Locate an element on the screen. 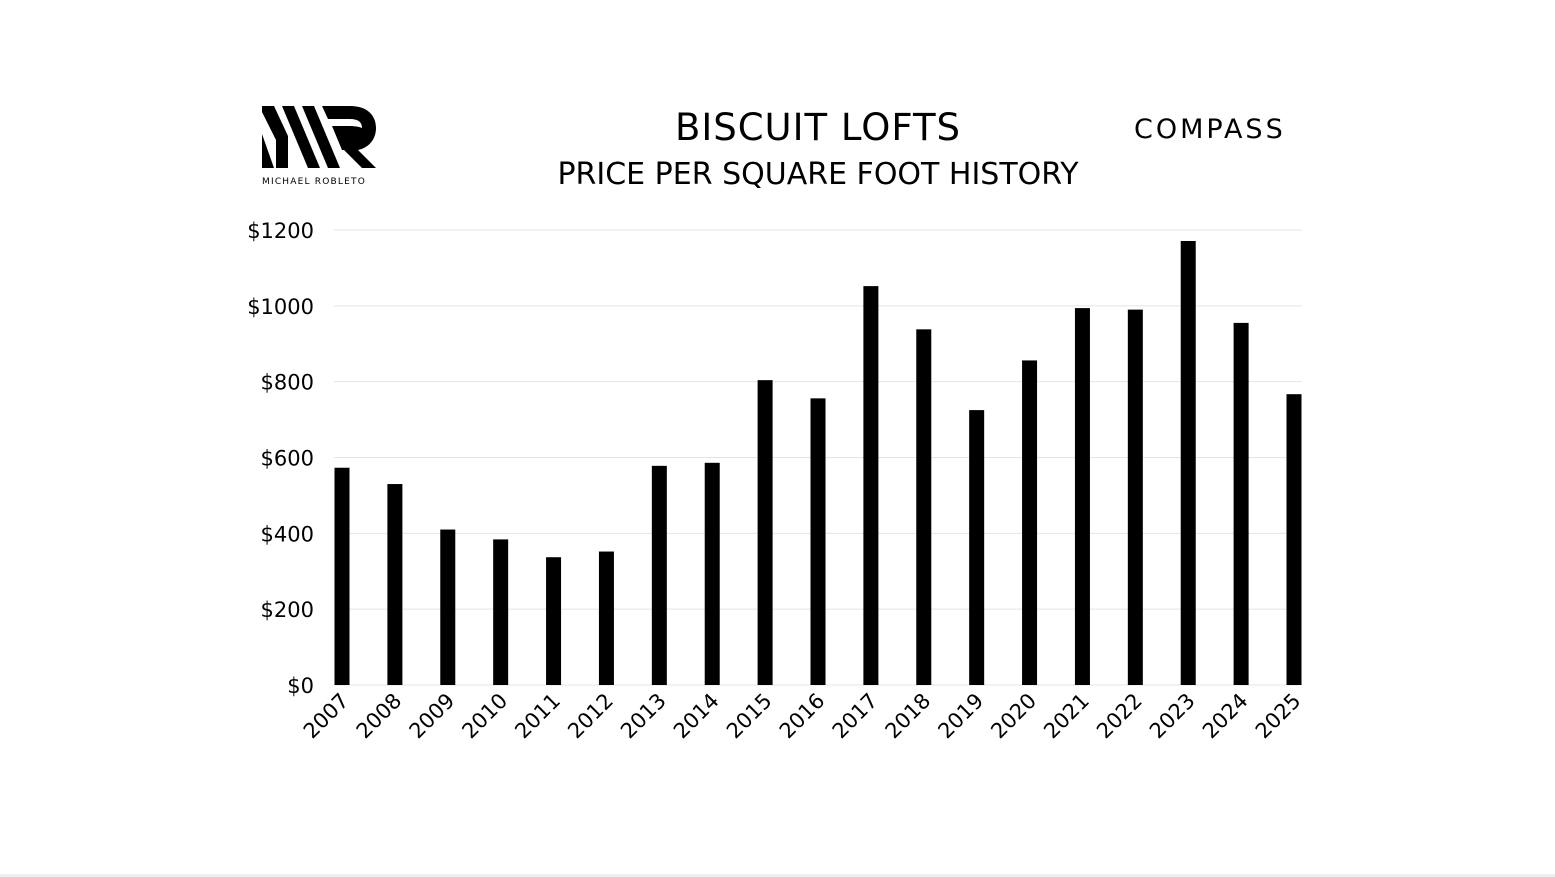 This screenshot has height=877, width=1555. x-tick-label: 2018 is located at coordinates (908, 716).